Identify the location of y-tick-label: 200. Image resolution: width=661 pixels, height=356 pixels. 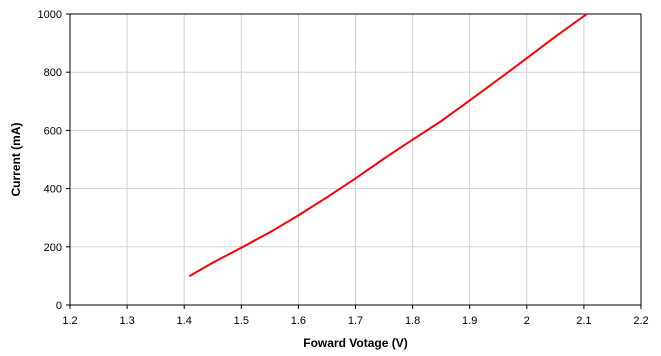
(53, 248).